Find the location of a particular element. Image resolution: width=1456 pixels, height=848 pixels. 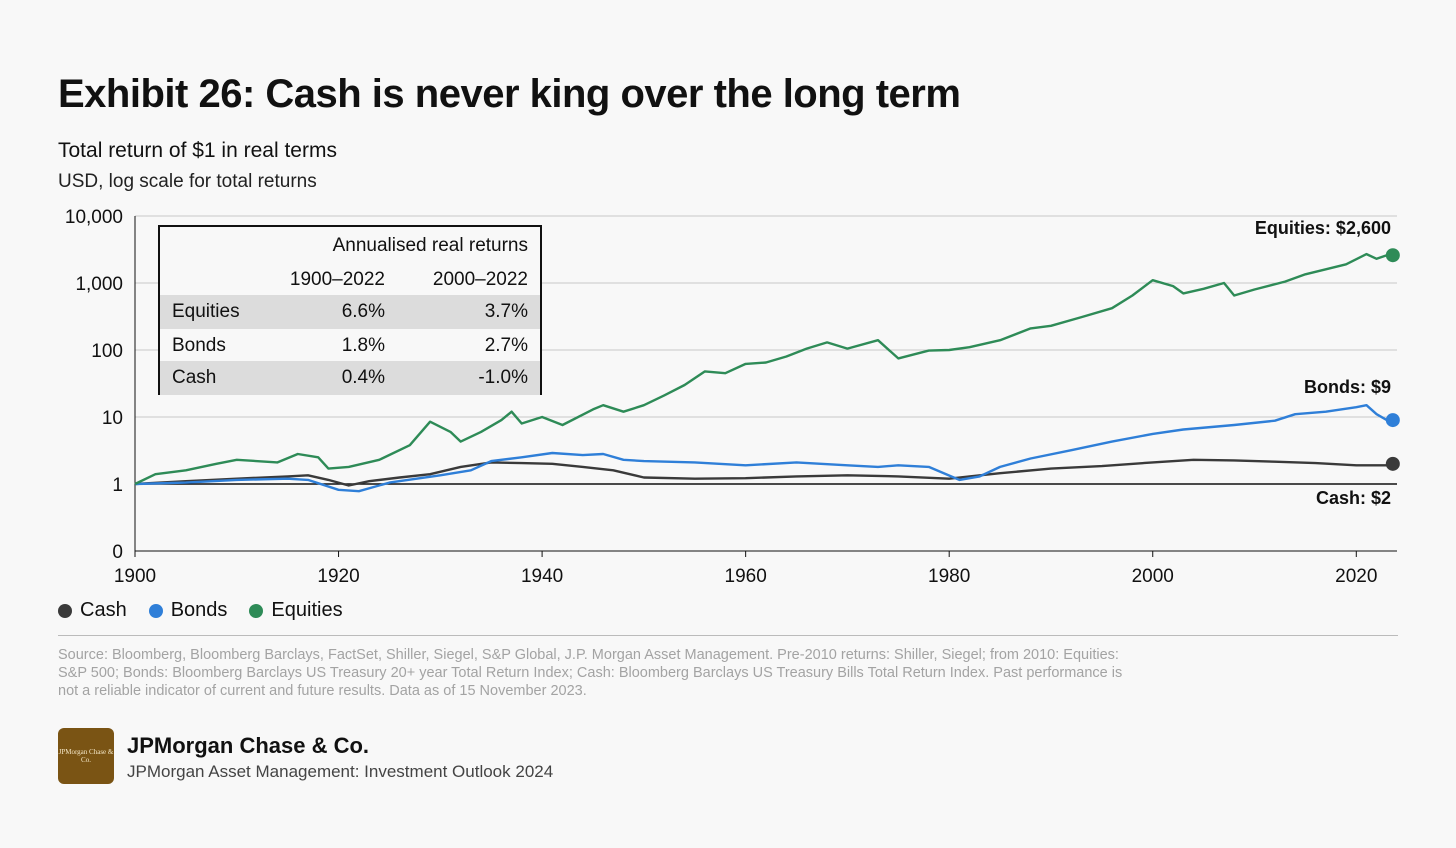

table-row: Cash 0.4% -1.0% is located at coordinates (350, 378).